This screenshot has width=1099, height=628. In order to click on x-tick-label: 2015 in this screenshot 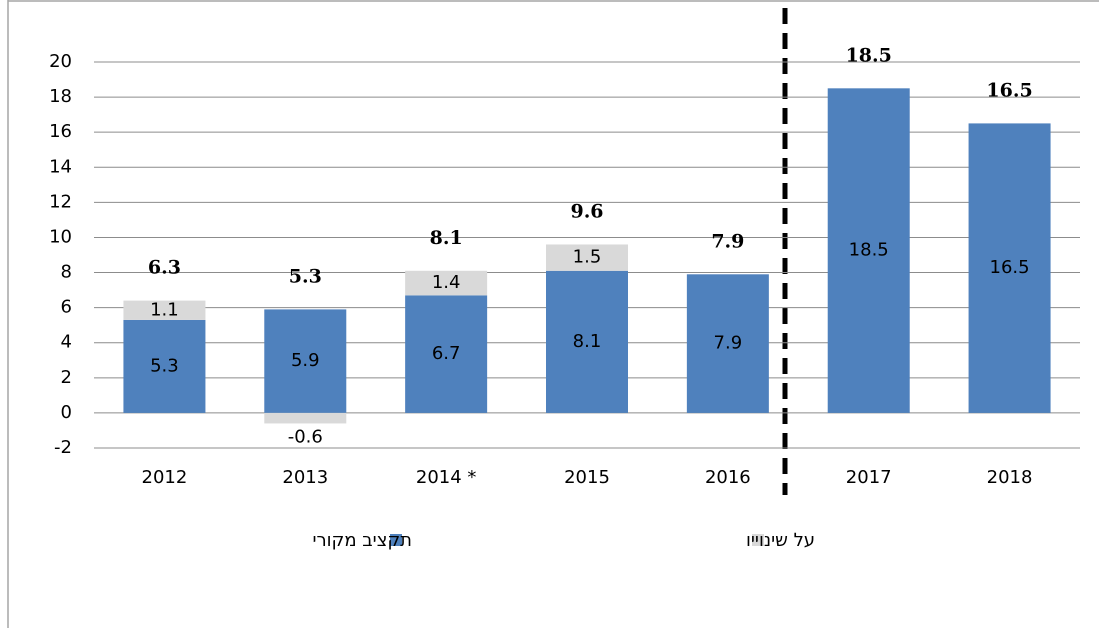, I will do `click(587, 477)`.